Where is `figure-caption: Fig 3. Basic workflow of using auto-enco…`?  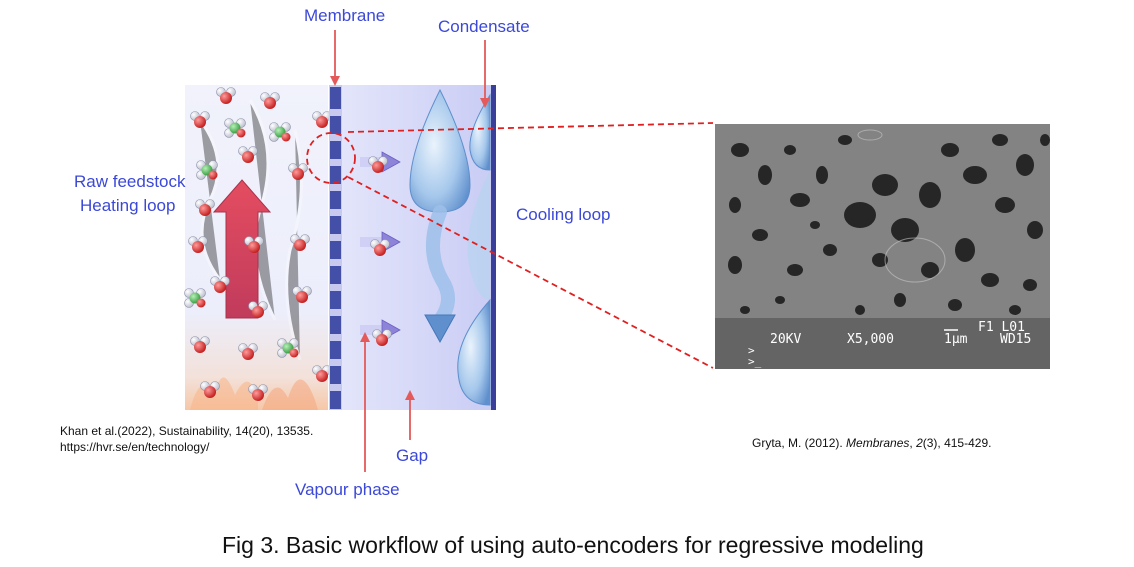 figure-caption: Fig 3. Basic workflow of using auto-enco… is located at coordinates (573, 545).